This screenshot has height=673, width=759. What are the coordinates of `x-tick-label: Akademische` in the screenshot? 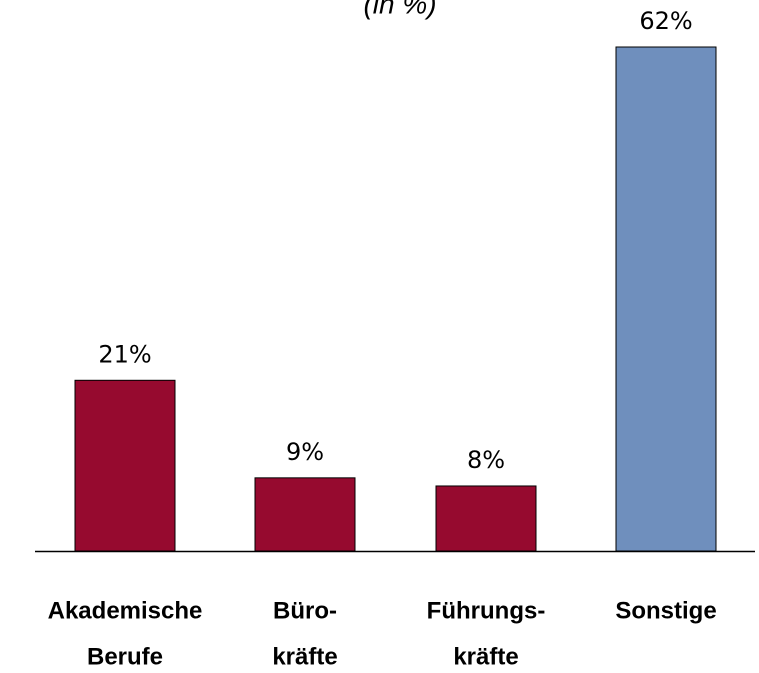 It's located at (125, 610).